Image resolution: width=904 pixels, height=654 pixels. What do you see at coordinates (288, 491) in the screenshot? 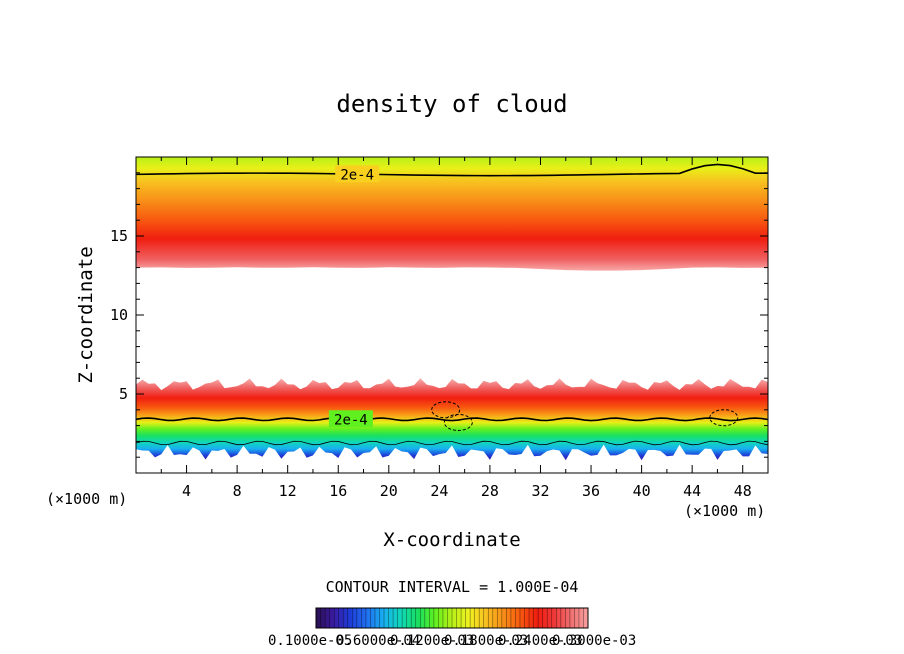
I see `x-tick-label: 12` at bounding box center [288, 491].